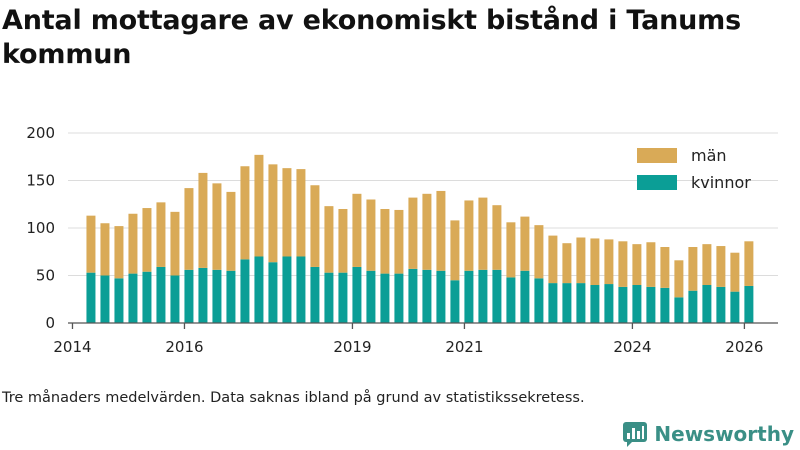 This screenshot has width=800, height=450. I want to click on x-tick-label: 2014, so click(72, 347).